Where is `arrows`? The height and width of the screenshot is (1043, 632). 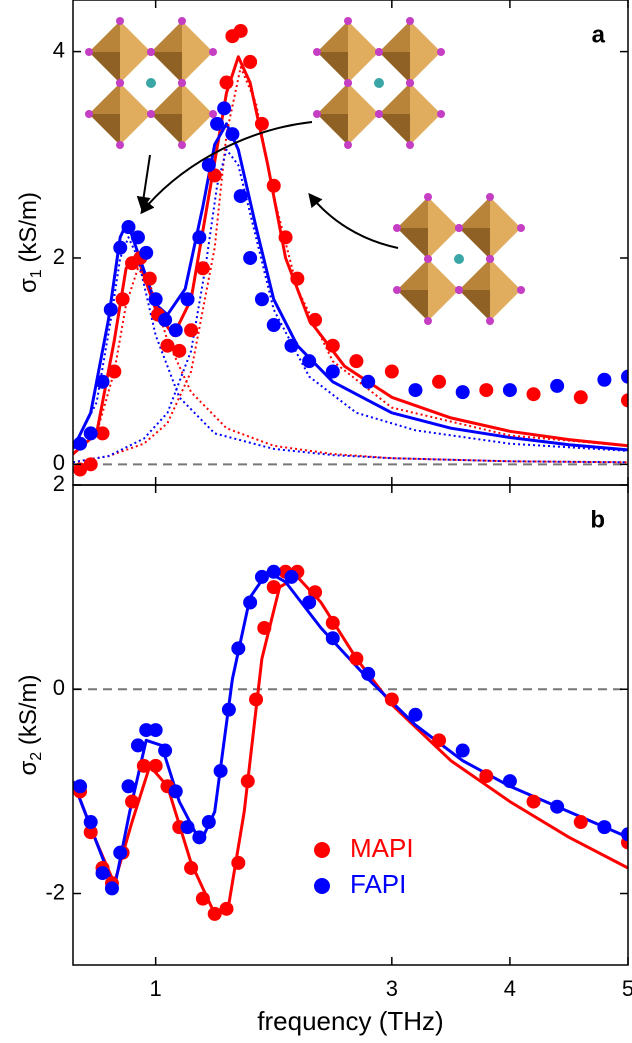 arrows is located at coordinates (267, 185).